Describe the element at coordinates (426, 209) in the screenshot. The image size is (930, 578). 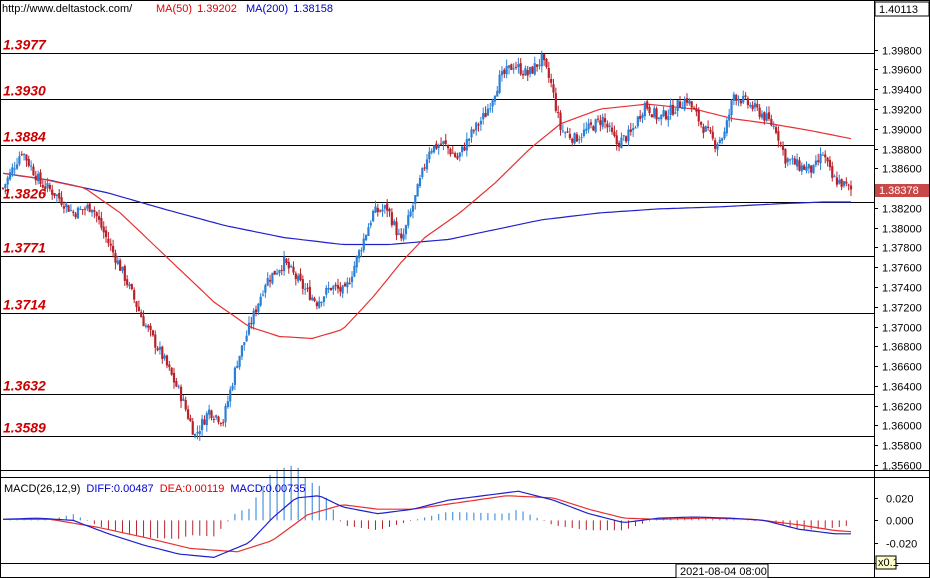
I see `ma200-line` at that location.